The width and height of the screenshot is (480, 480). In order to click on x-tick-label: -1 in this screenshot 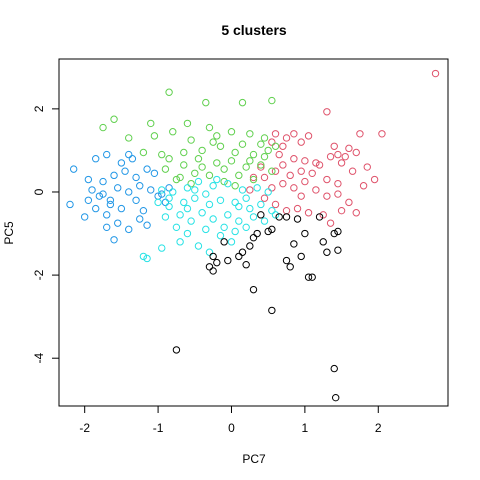, I will do `click(158, 428)`.